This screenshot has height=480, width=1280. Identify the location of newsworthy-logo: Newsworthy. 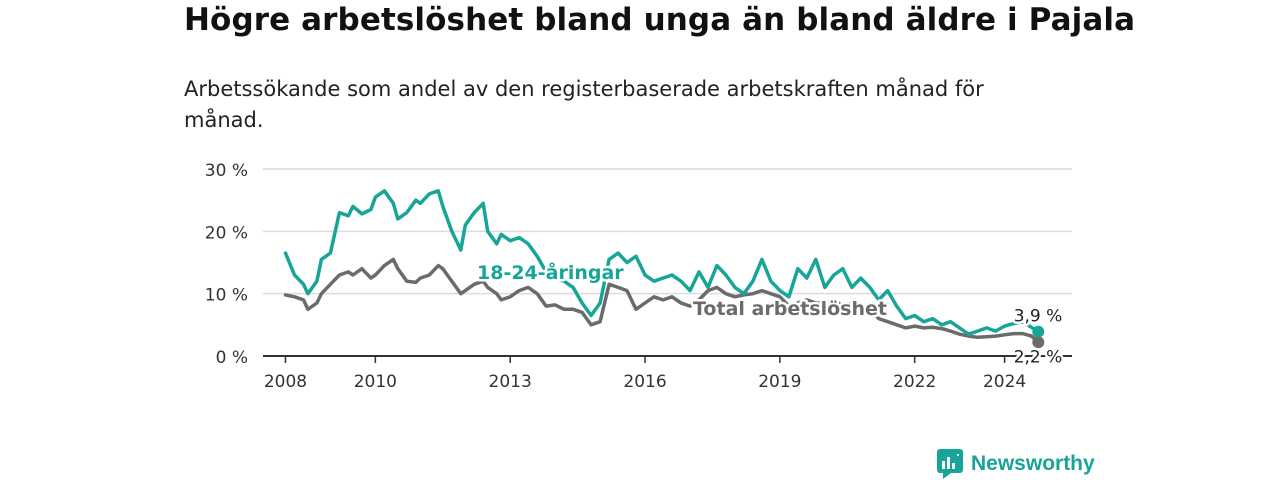
(1016, 464).